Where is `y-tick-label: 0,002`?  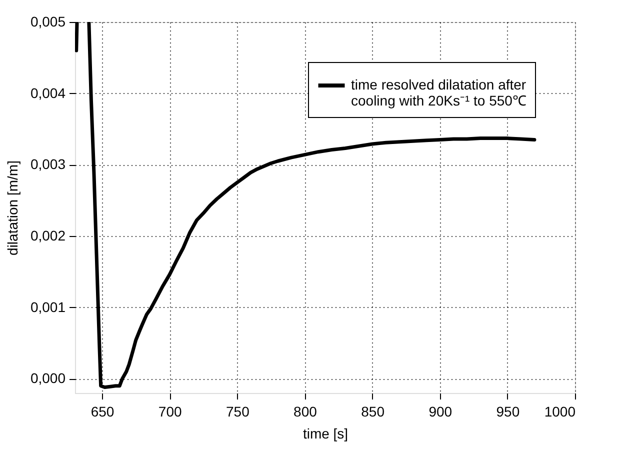
y-tick-label: 0,002 is located at coordinates (48, 236).